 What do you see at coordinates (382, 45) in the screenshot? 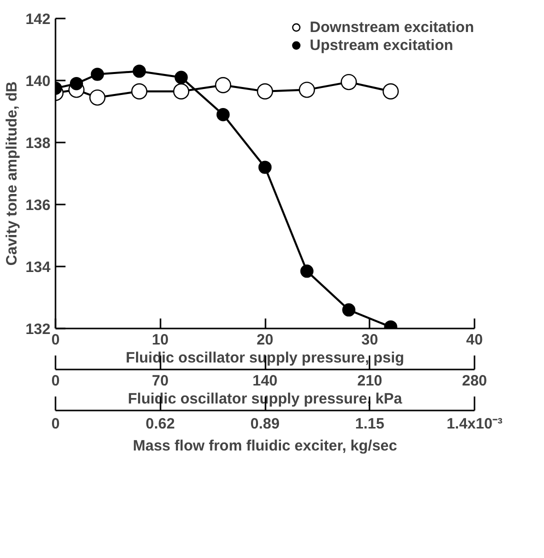
I see `legend-label: Upstream excitation` at bounding box center [382, 45].